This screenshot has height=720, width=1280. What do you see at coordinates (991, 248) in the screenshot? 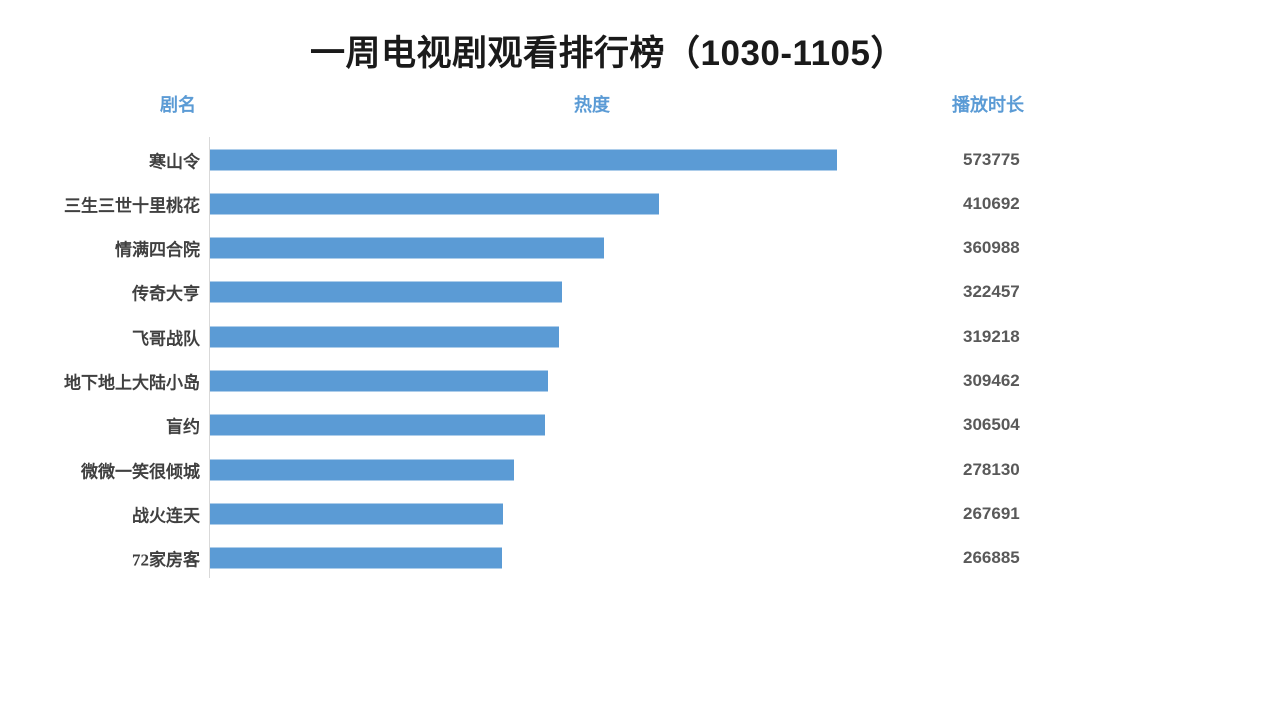
I see `value-label: 360988` at bounding box center [991, 248].